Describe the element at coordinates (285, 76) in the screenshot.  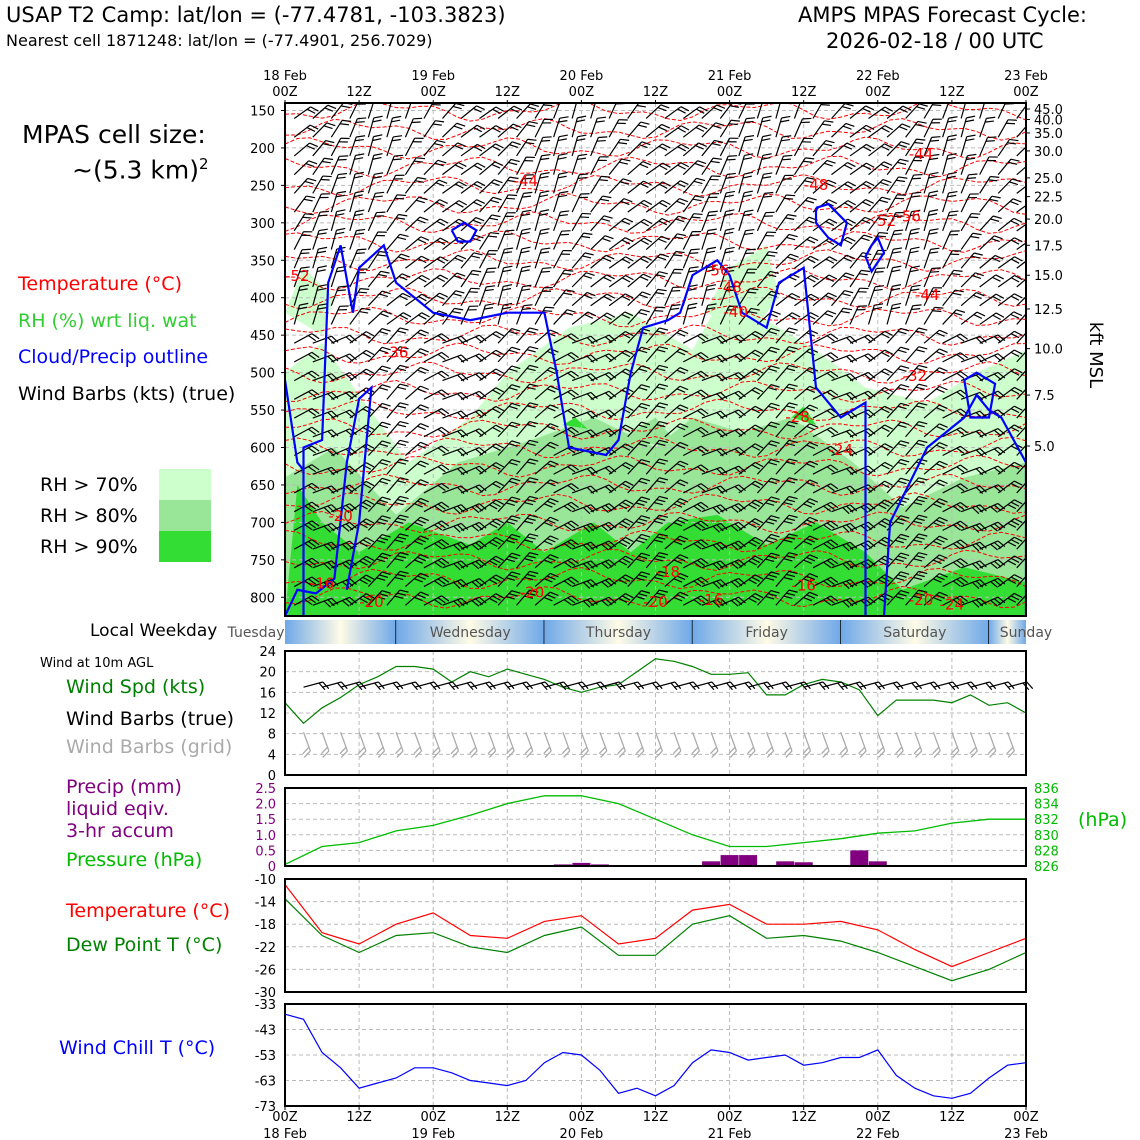
I see `top-date-label: 18 Feb` at that location.